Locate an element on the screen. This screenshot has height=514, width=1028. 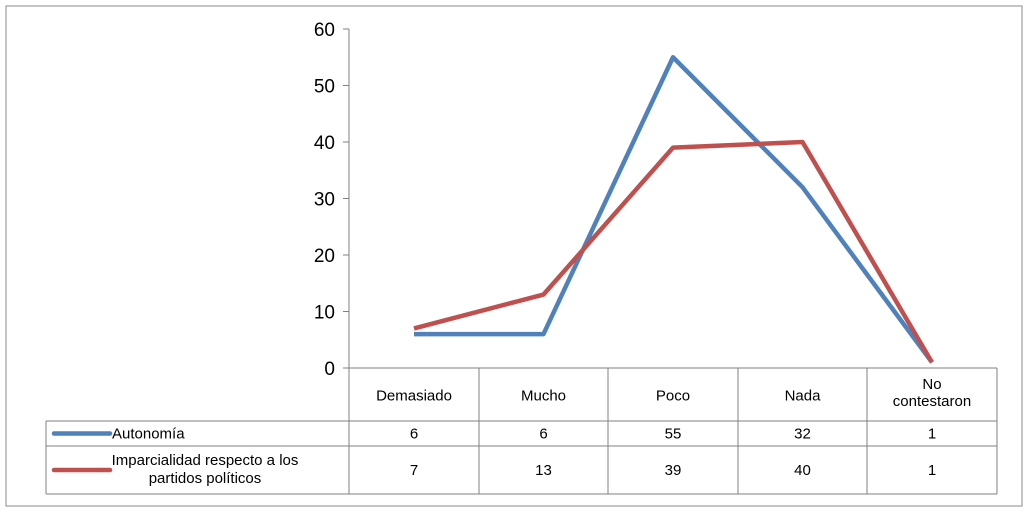
category-label: No contestaron is located at coordinates (932, 393).